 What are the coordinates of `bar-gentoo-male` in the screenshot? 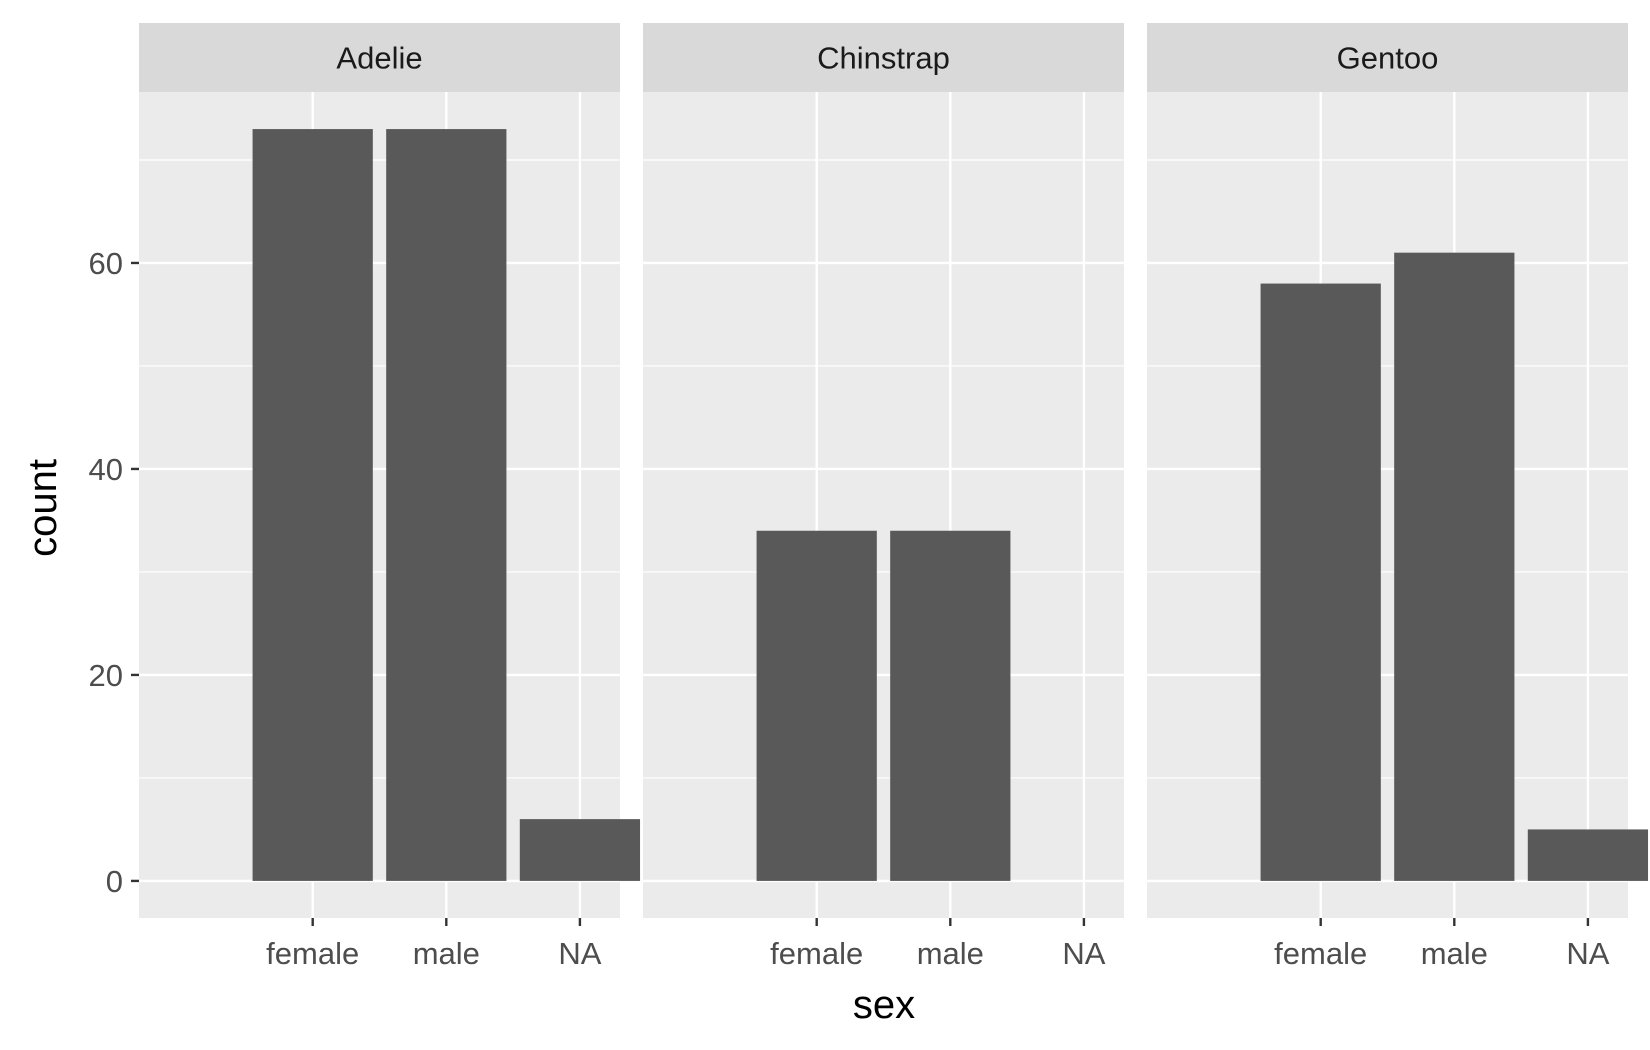 It's located at (1454, 566).